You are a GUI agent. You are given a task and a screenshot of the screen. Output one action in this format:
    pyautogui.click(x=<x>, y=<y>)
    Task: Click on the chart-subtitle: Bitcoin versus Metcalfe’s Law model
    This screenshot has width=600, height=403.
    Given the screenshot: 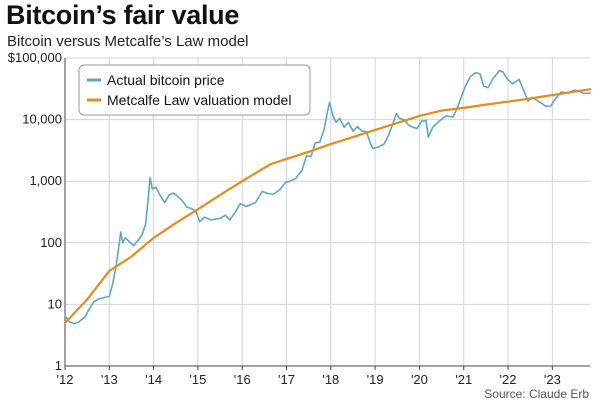 What is the action you would take?
    pyautogui.click(x=128, y=41)
    